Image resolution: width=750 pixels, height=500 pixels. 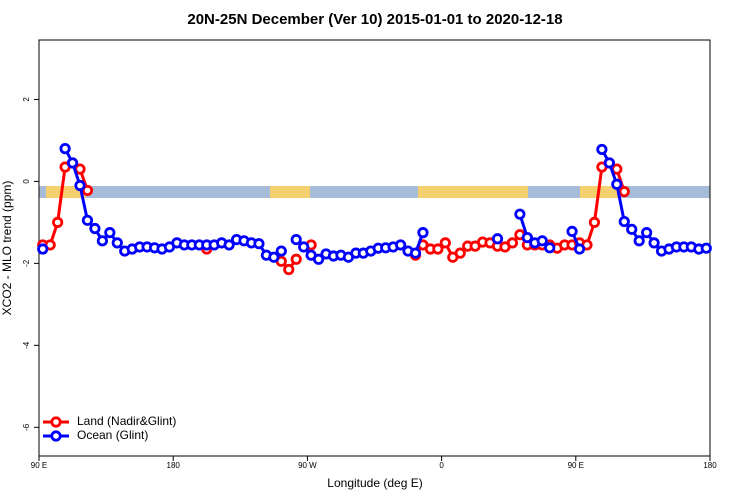 What do you see at coordinates (7, 248) in the screenshot?
I see `y-axis-label: XCO2 - MLO trend (ppm)` at bounding box center [7, 248].